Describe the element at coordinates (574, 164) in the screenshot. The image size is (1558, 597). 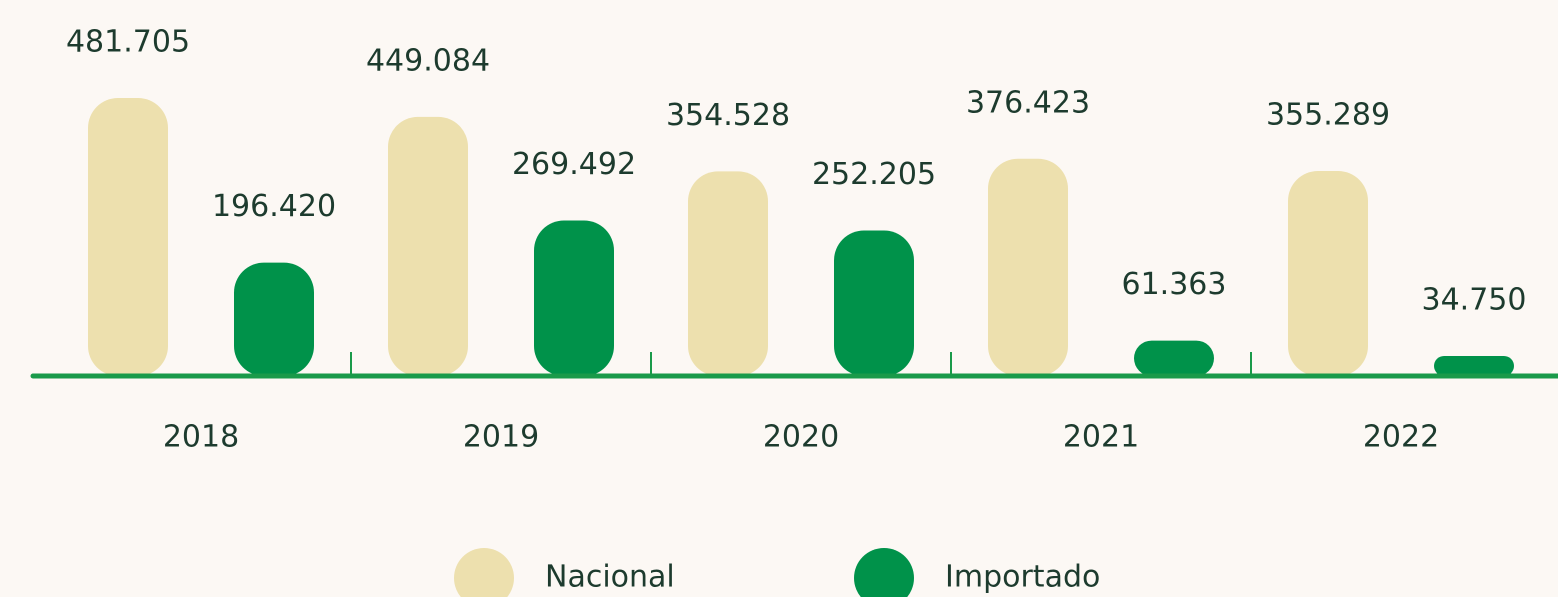
I see `value-label: 269.492` at that location.